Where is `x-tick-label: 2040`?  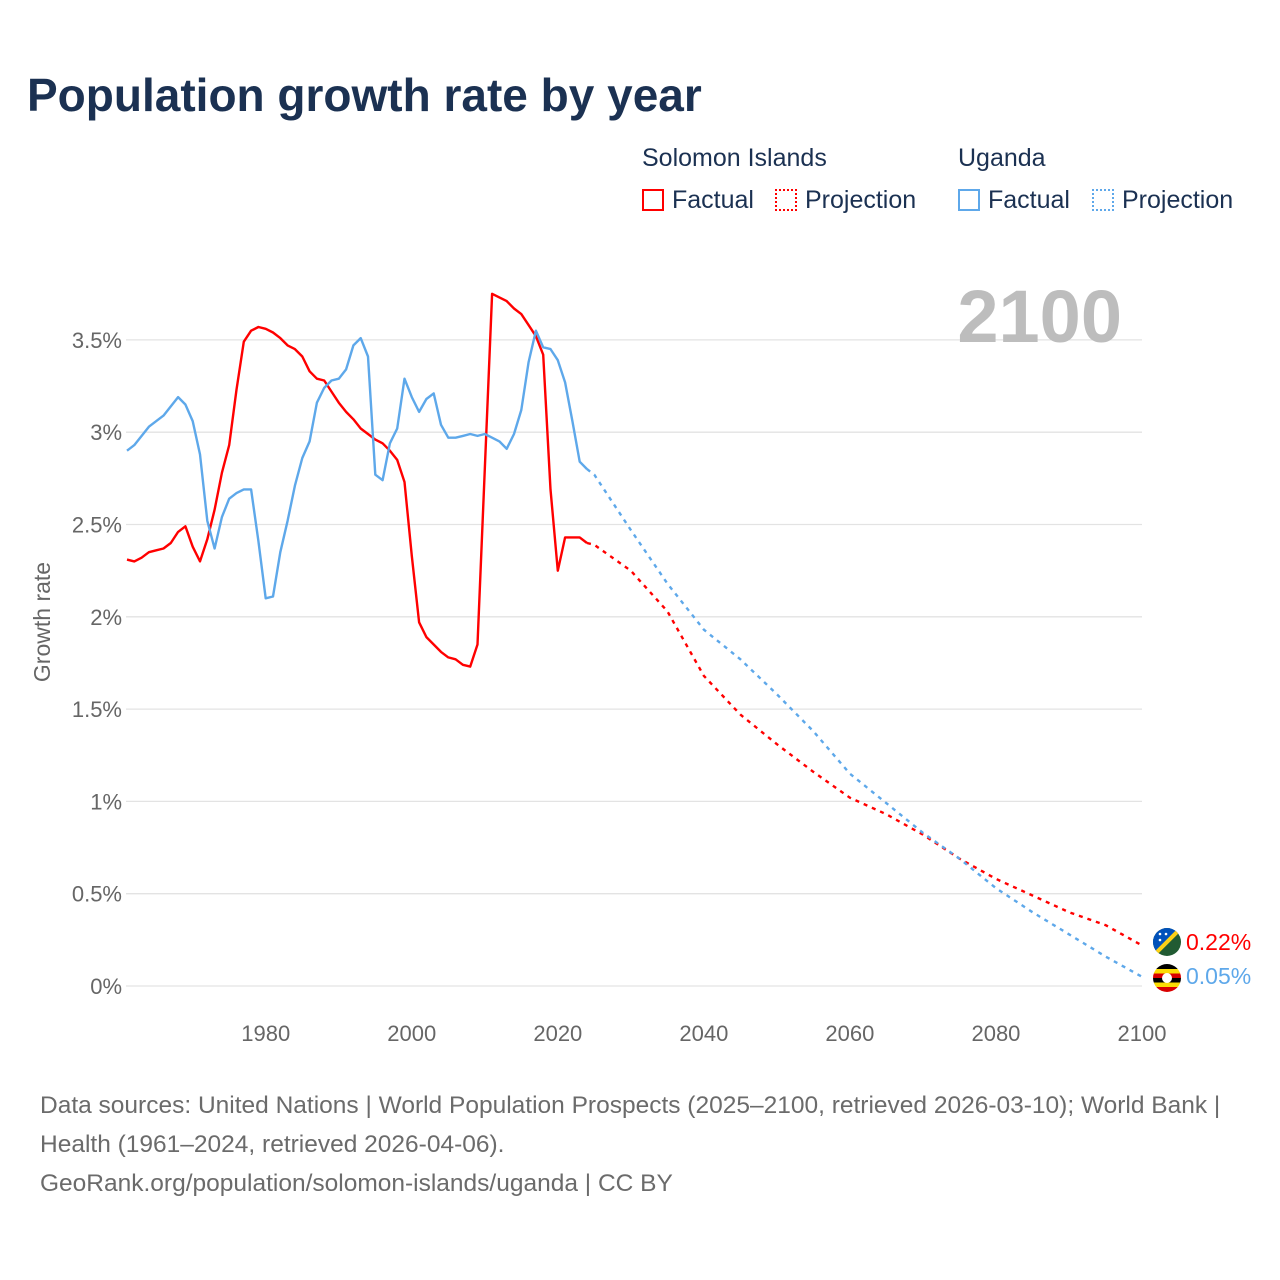 x-tick-label: 2040 is located at coordinates (703, 1033).